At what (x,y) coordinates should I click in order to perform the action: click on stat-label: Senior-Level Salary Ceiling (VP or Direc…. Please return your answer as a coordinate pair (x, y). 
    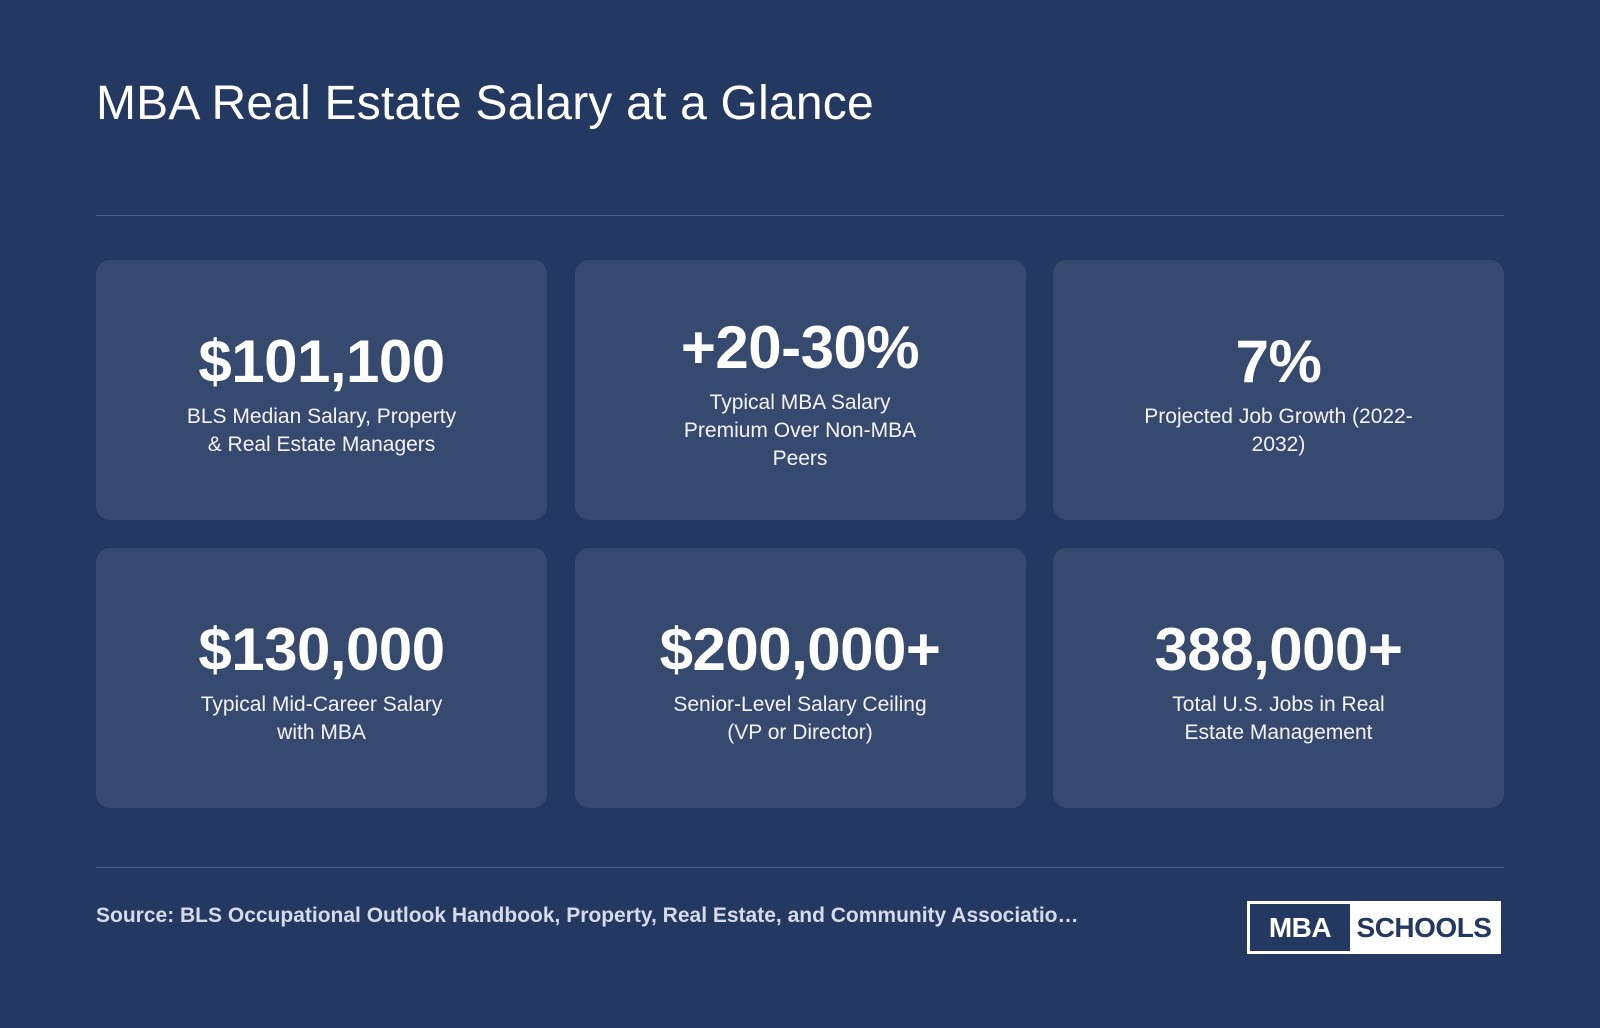
    Looking at the image, I should click on (800, 718).